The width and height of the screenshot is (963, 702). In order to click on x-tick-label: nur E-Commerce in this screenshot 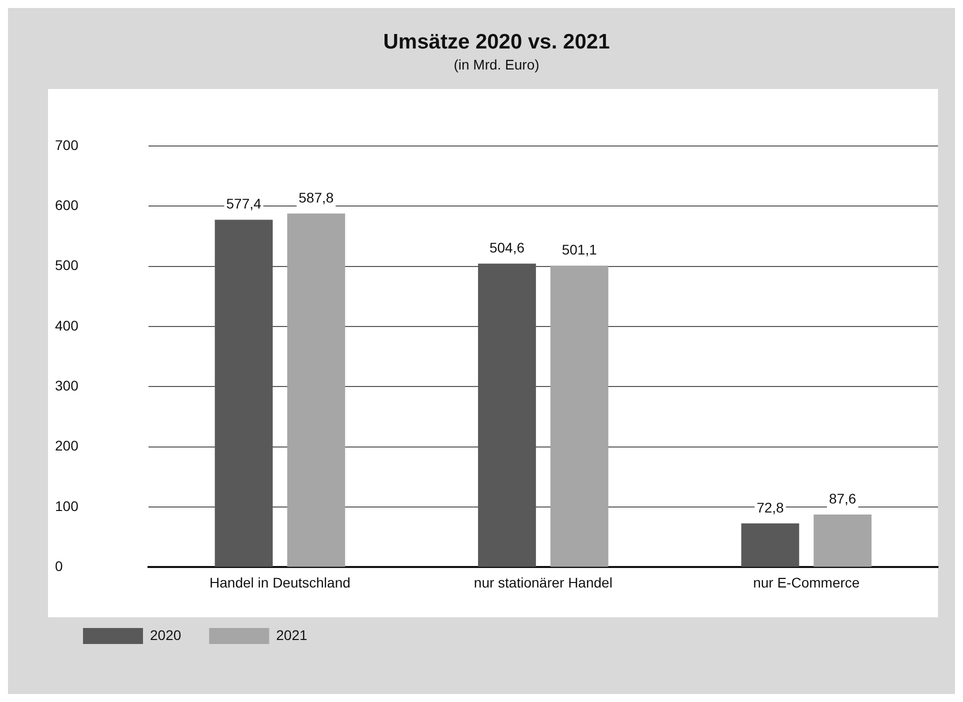, I will do `click(806, 582)`.